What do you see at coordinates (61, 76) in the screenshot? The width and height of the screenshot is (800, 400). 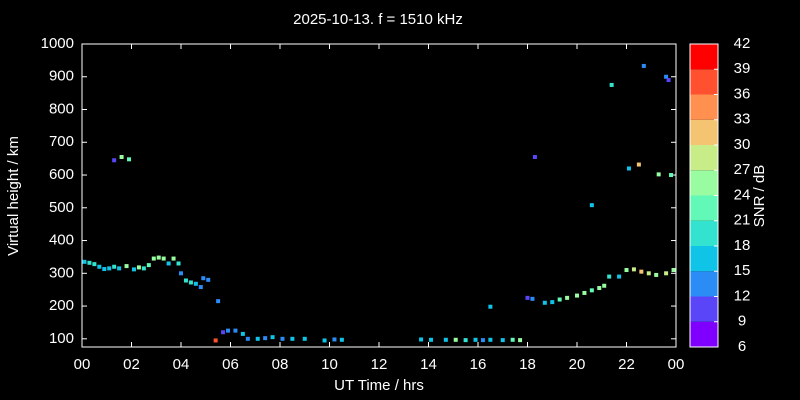 I see `y-tick-label: 900` at bounding box center [61, 76].